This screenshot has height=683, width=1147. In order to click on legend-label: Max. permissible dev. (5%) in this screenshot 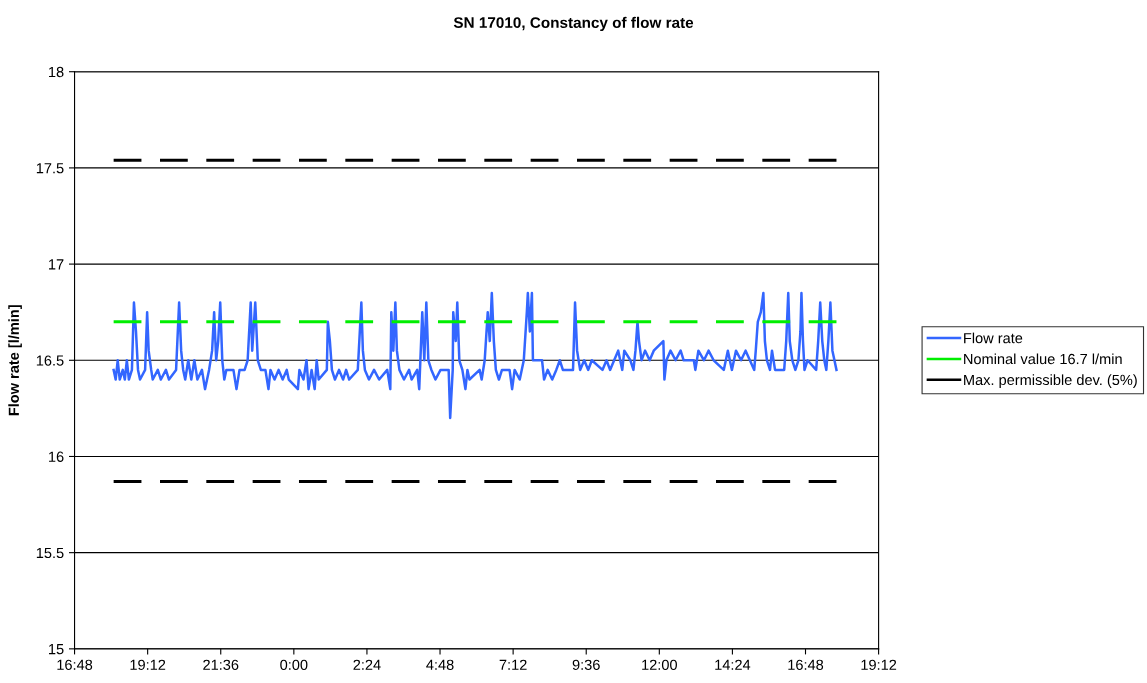, I will do `click(1050, 381)`.